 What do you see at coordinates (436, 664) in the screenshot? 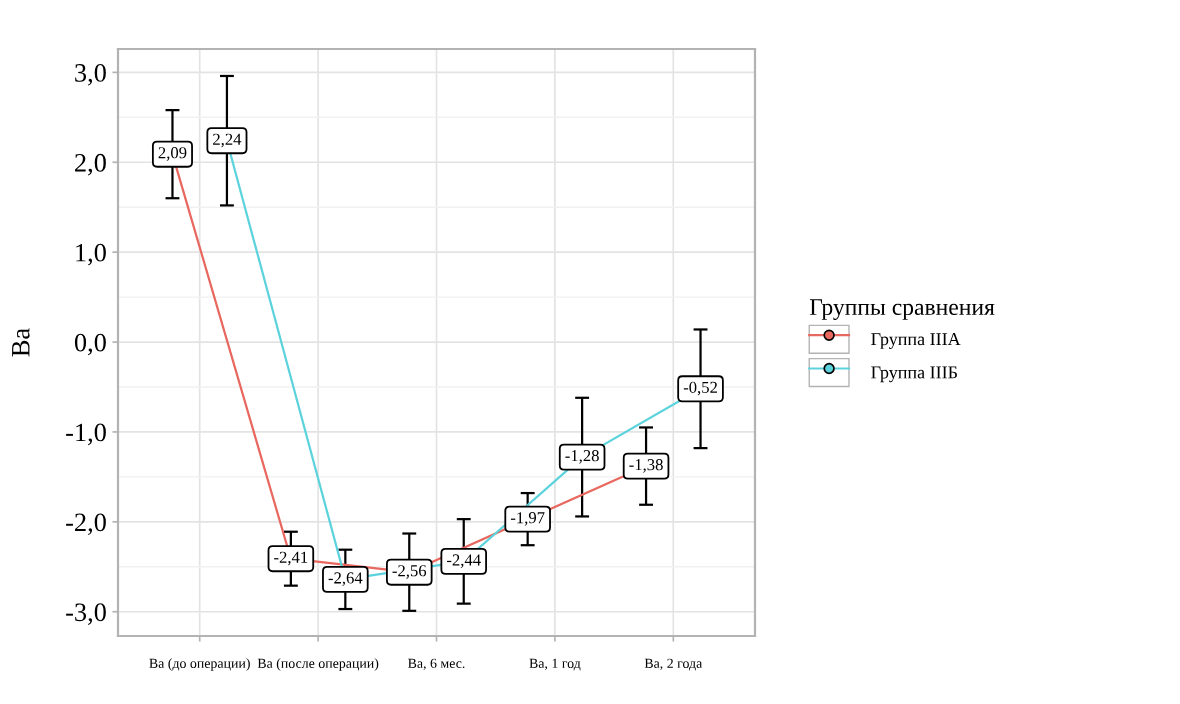
I see `x-tick-label: Ва, 6 мес.` at bounding box center [436, 664].